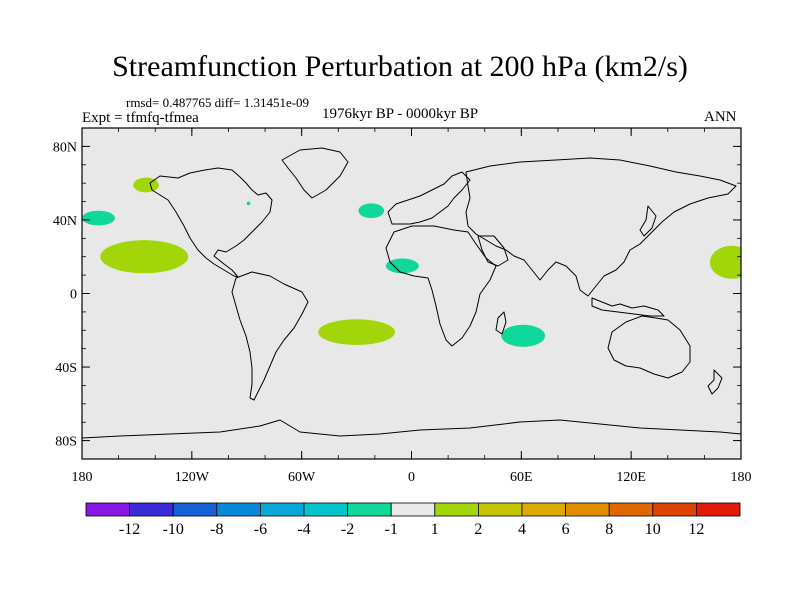  I want to click on coastline-asia, so click(601, 227).